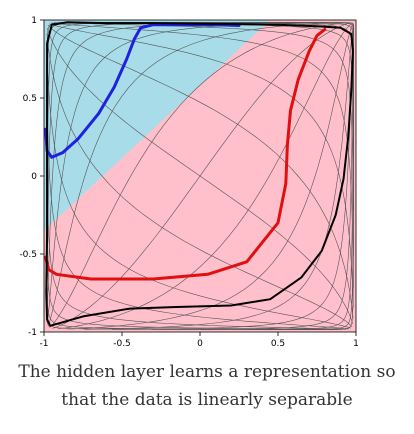  Describe the element at coordinates (207, 400) in the screenshot. I see `caption-line-2: that the data is linearly separable` at that location.